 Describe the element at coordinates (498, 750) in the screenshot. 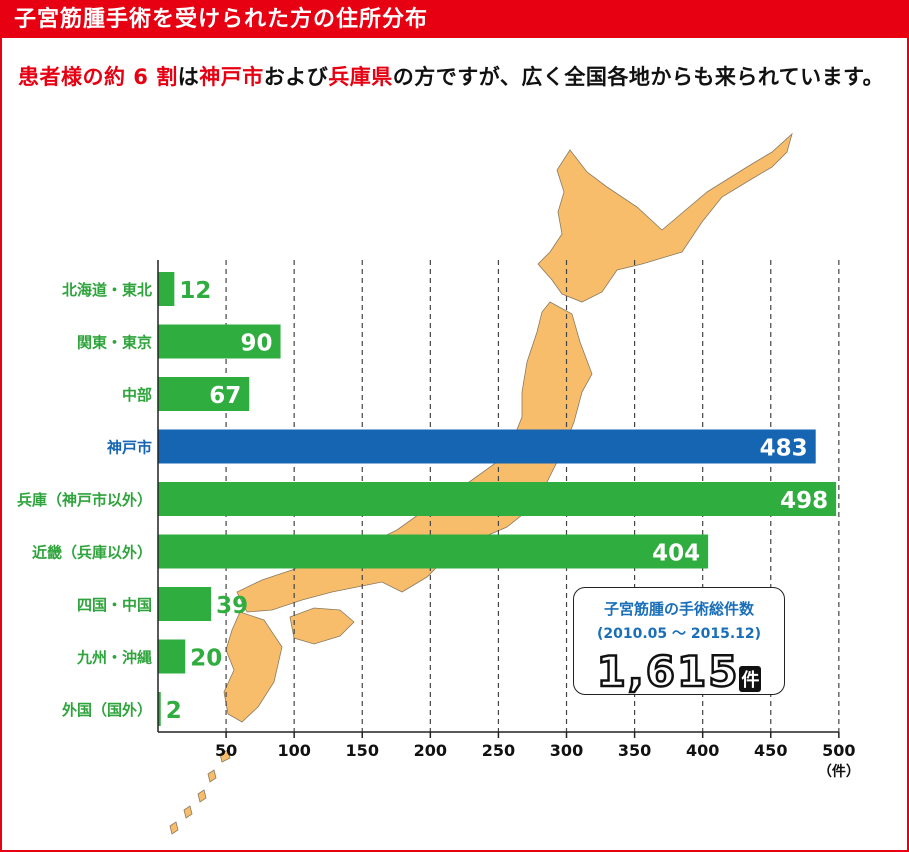

I see `x-tick-label-4: 250` at that location.